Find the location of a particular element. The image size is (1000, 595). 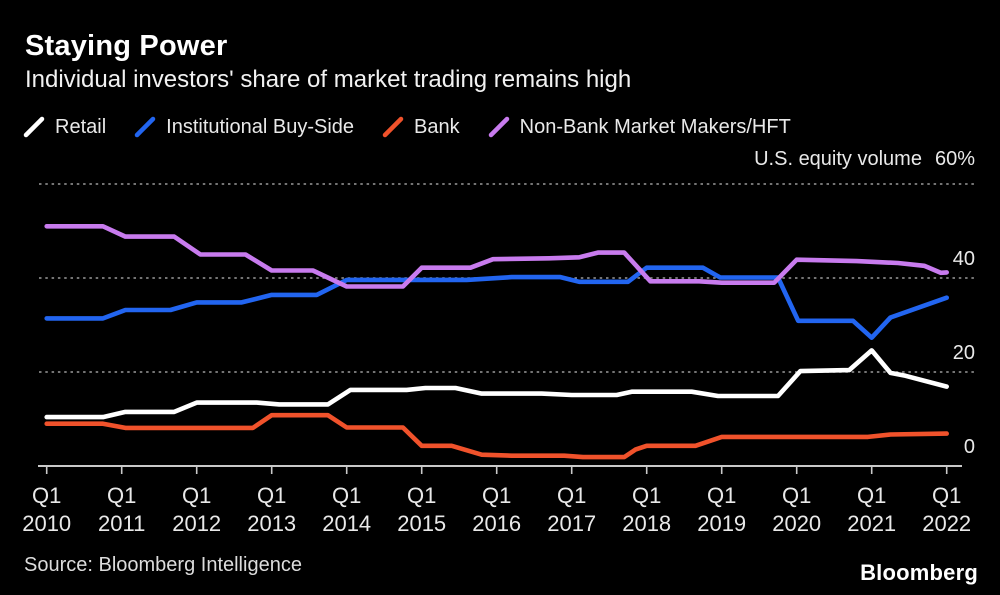

series-line-bank is located at coordinates (497, 436).